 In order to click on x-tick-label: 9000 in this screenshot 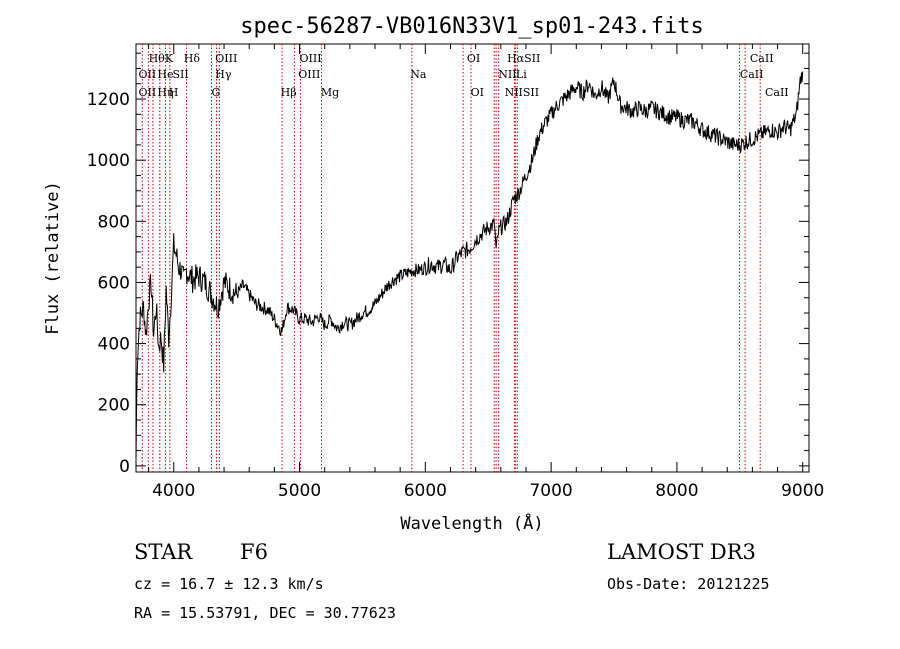, I will do `click(802, 491)`.